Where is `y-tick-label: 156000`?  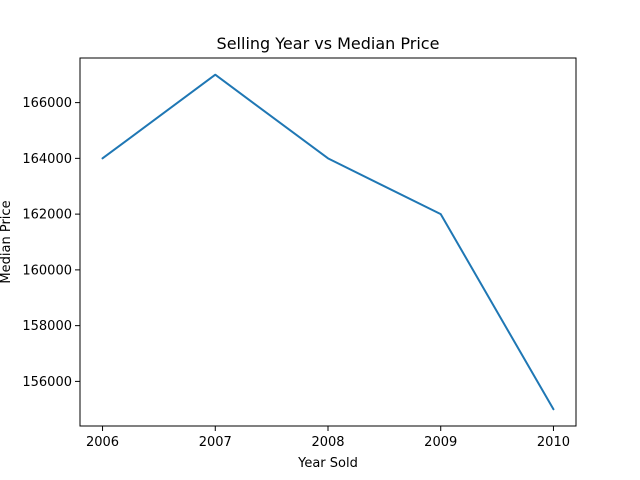
y-tick-label: 156000 is located at coordinates (47, 382).